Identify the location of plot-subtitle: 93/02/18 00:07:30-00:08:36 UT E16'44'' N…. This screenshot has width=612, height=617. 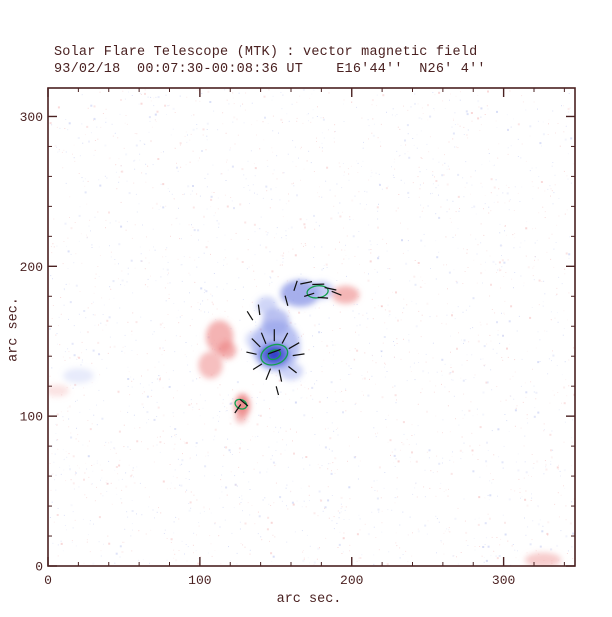
(270, 69).